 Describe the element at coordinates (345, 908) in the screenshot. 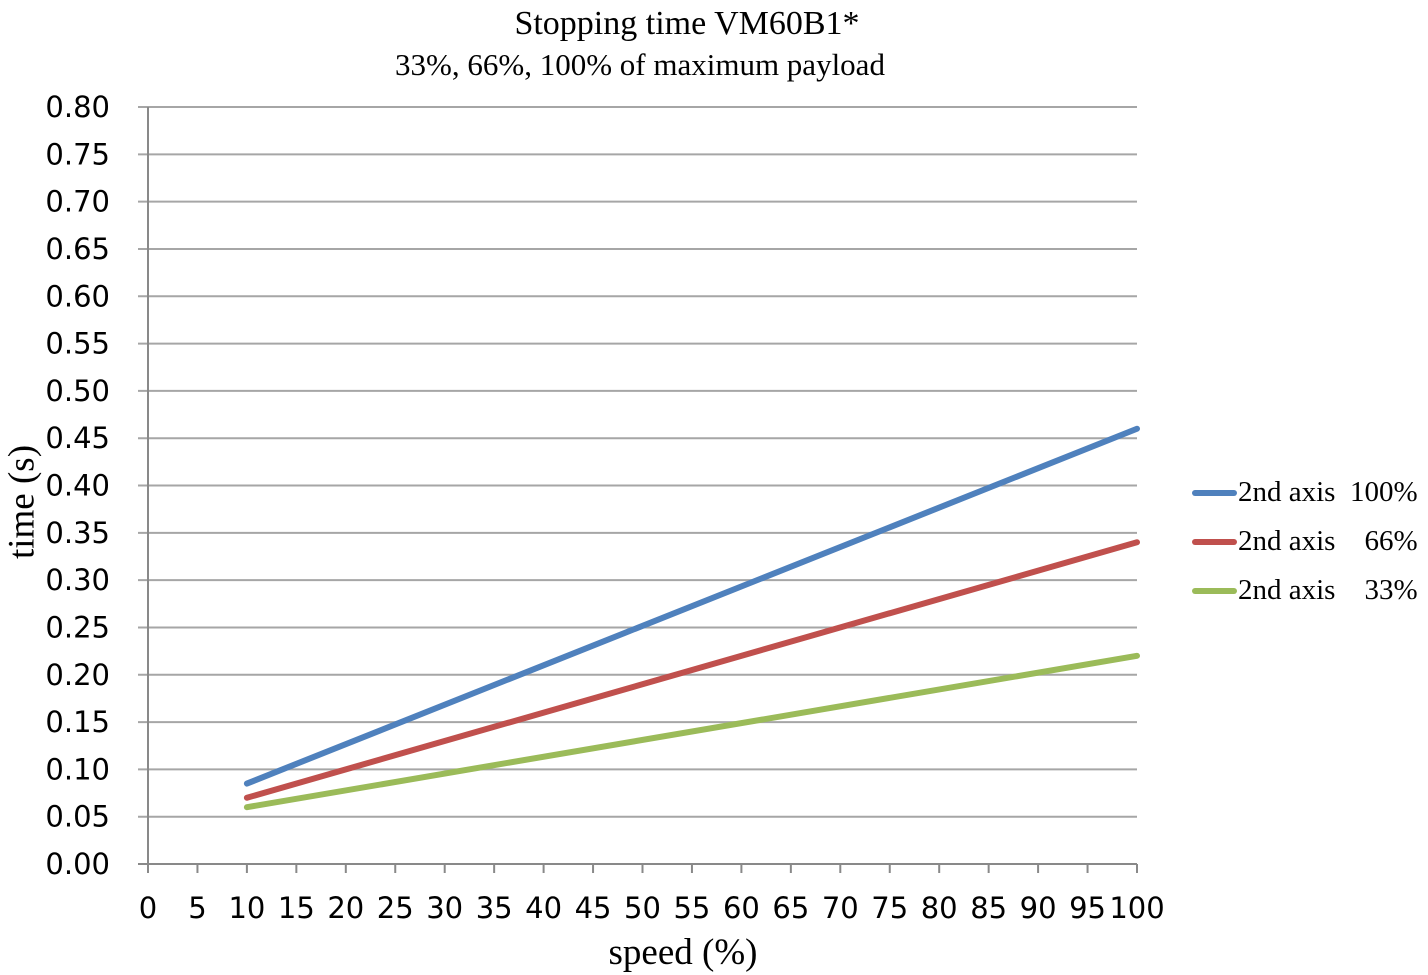

I see `x-tick-label: 20` at that location.